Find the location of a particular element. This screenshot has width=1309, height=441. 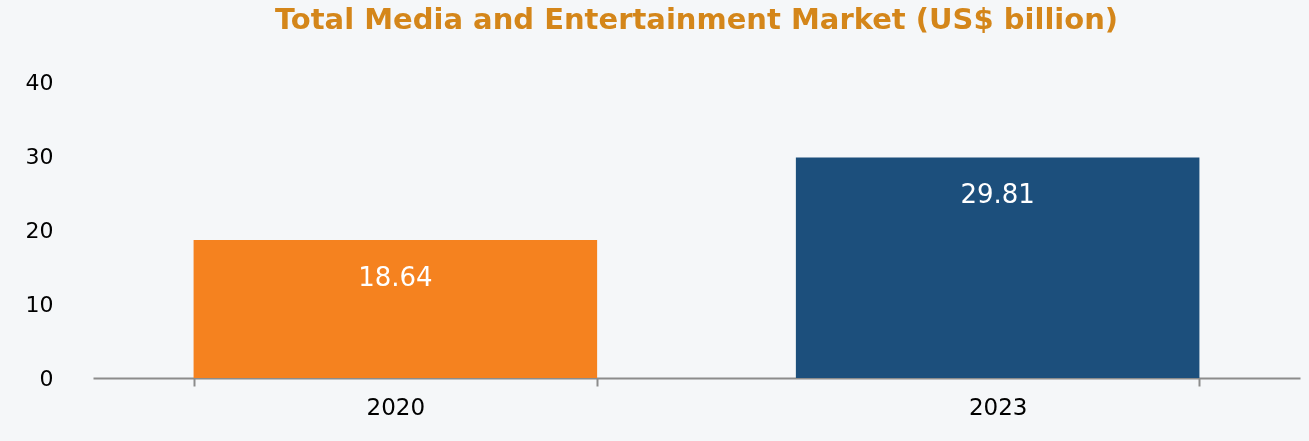

y-tick-label: 0 is located at coordinates (46, 378).